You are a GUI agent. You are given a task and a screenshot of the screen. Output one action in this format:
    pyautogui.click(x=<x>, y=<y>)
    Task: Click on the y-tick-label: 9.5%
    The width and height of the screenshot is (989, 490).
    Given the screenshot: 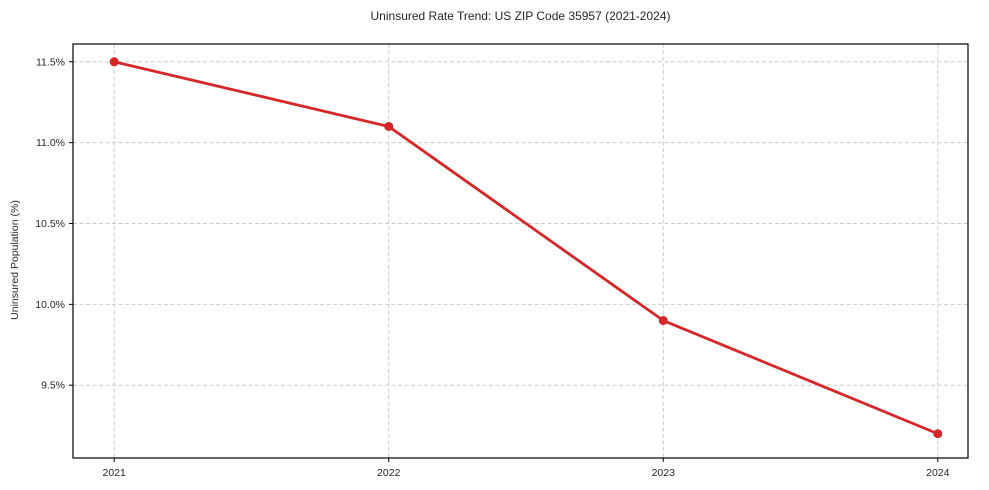 What is the action you would take?
    pyautogui.click(x=53, y=386)
    